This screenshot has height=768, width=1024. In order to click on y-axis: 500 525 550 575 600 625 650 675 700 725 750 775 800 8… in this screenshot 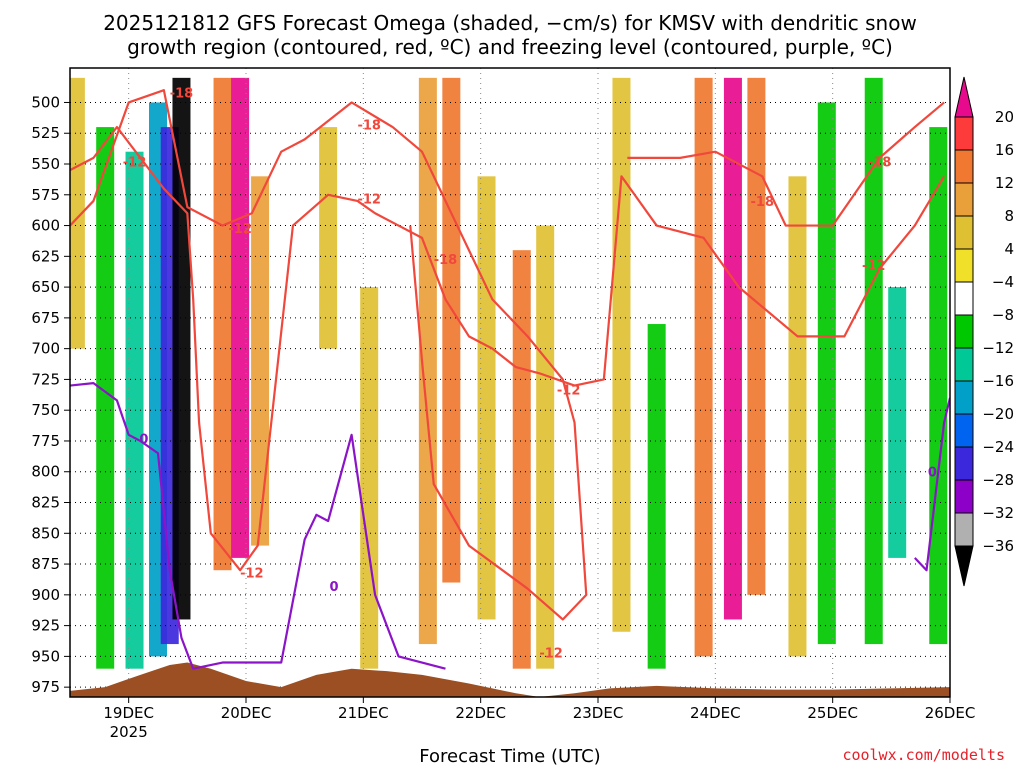, I will do `click(50, 394)`.